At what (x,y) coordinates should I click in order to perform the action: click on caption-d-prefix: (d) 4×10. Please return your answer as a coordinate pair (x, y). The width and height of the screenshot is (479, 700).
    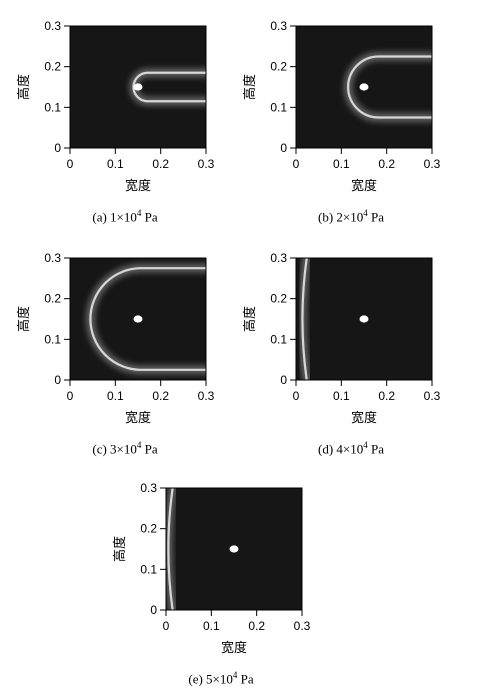
    Looking at the image, I should click on (341, 449).